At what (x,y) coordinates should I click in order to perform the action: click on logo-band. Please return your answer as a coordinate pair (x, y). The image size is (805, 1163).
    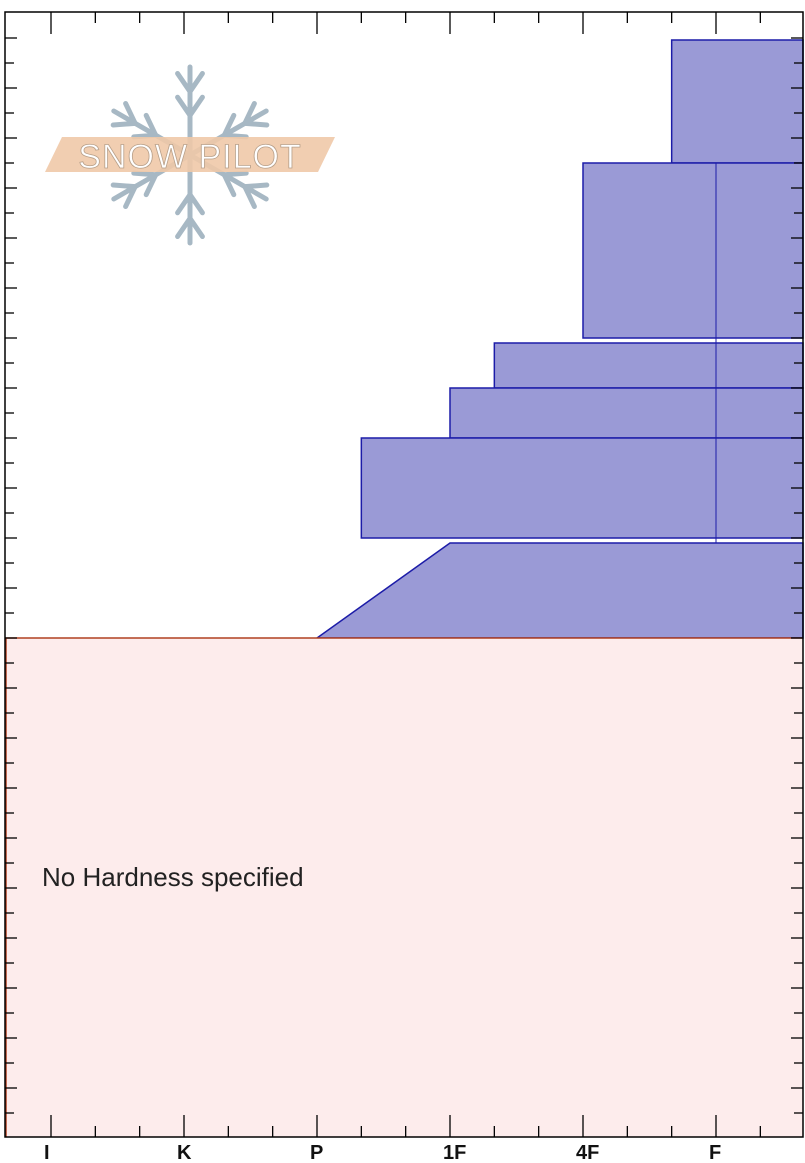
    Looking at the image, I should click on (190, 154).